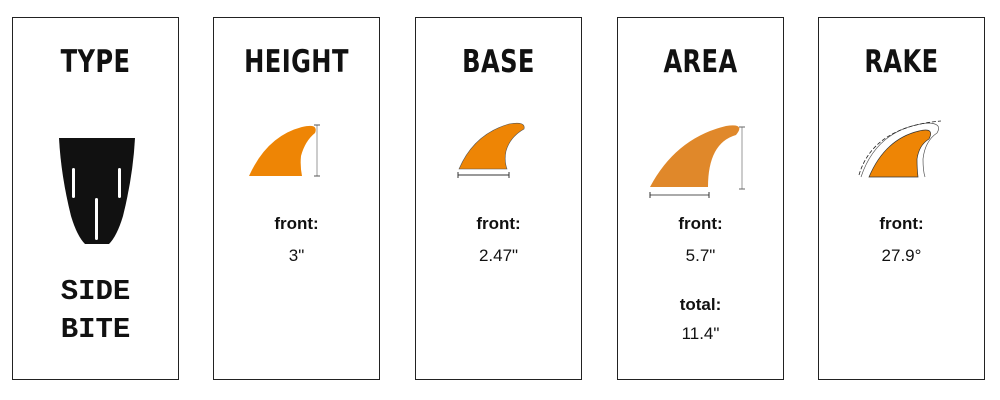 This screenshot has height=400, width=1000. What do you see at coordinates (700, 333) in the screenshot?
I see `total-value: 11.4"` at bounding box center [700, 333].